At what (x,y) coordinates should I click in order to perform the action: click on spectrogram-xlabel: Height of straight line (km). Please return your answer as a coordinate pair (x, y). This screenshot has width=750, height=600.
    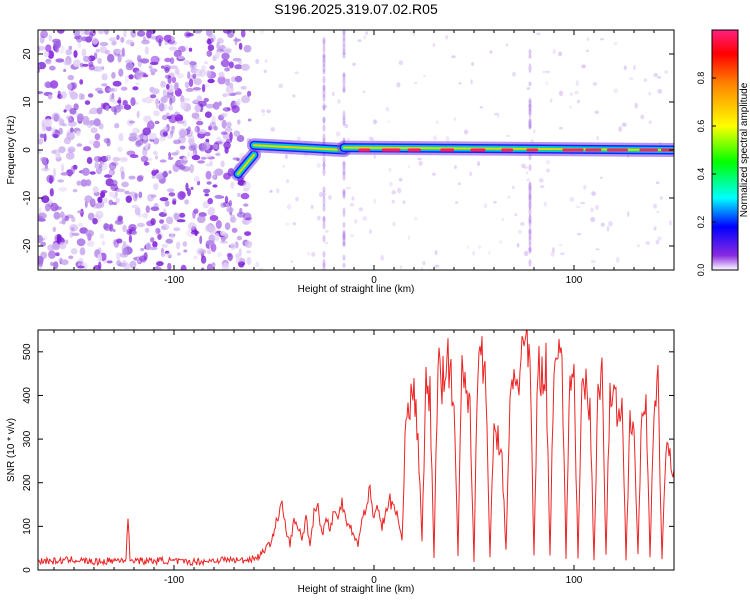
    Looking at the image, I should click on (356, 289).